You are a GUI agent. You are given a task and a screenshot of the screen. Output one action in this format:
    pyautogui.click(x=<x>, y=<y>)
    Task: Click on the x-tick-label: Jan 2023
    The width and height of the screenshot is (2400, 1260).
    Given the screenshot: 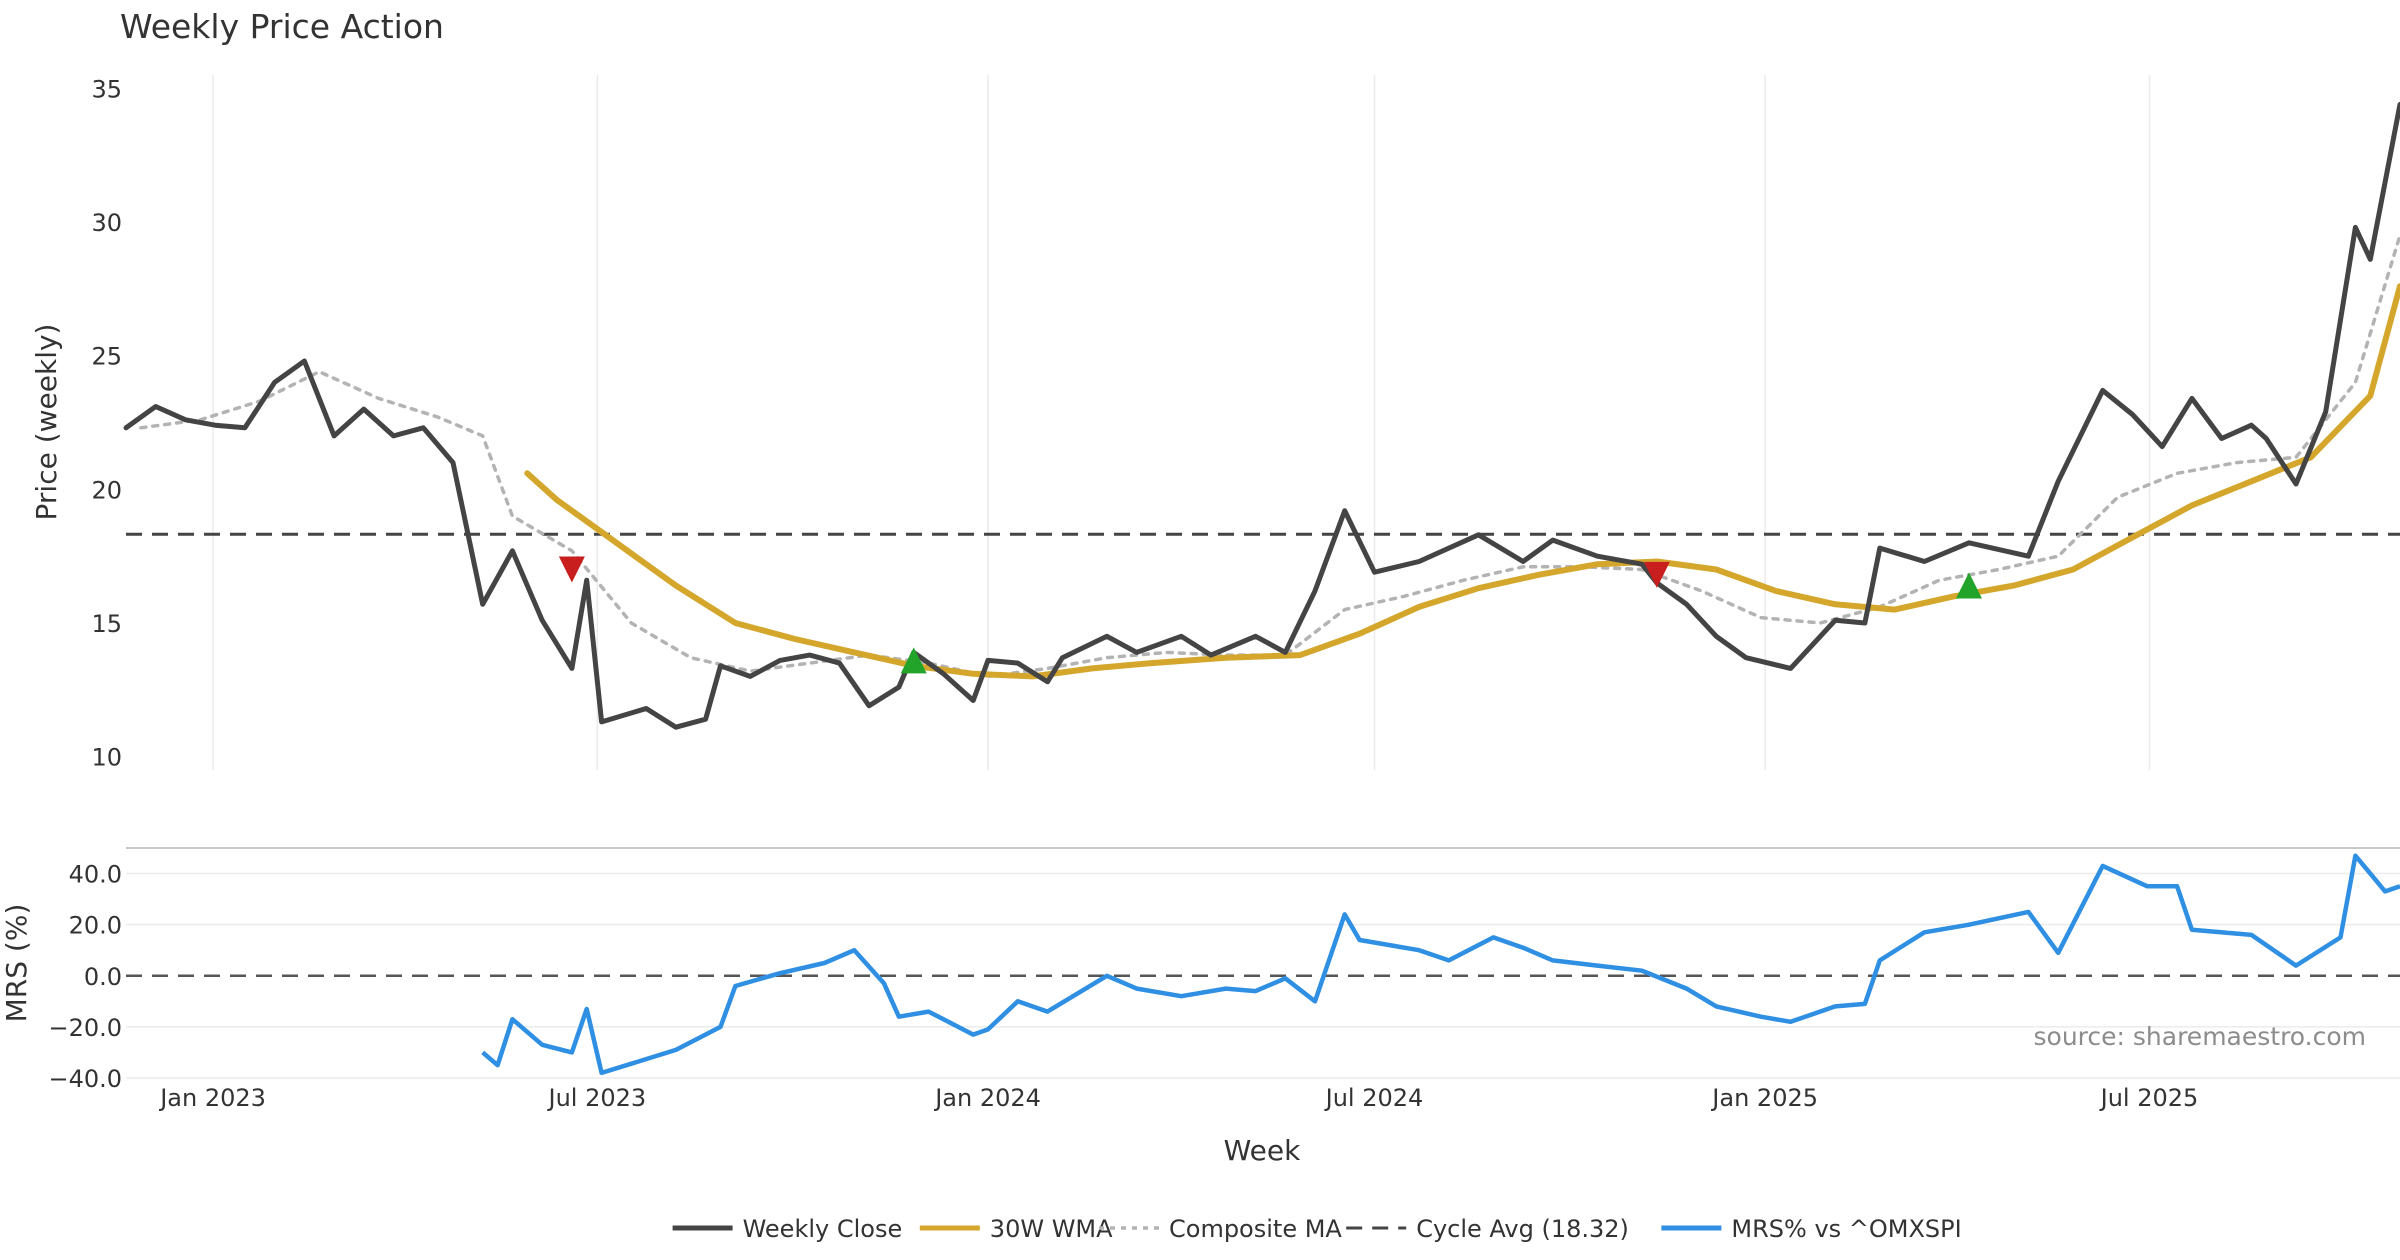 What is the action you would take?
    pyautogui.click(x=212, y=1098)
    